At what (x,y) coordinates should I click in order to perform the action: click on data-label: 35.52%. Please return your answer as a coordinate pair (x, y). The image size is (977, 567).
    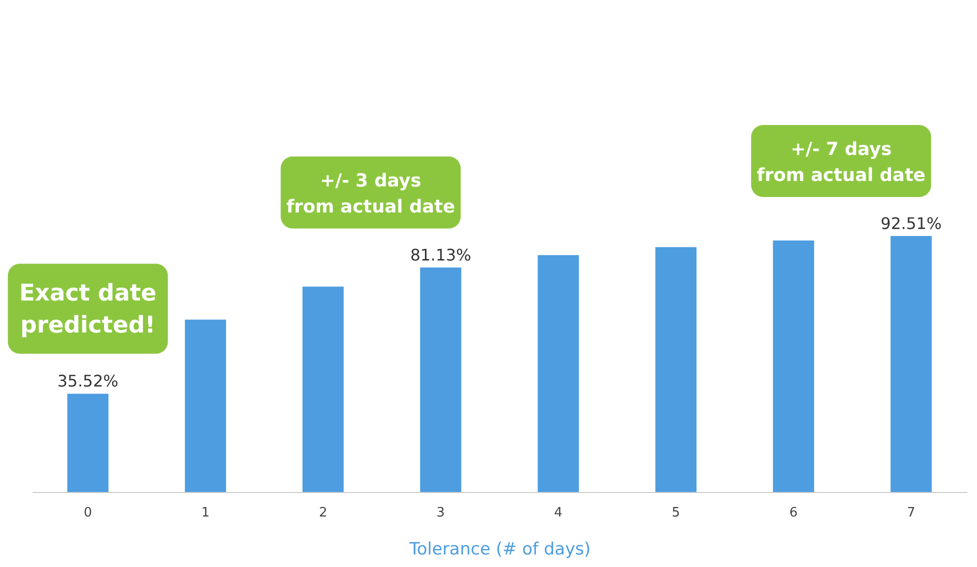
    Looking at the image, I should click on (87, 381).